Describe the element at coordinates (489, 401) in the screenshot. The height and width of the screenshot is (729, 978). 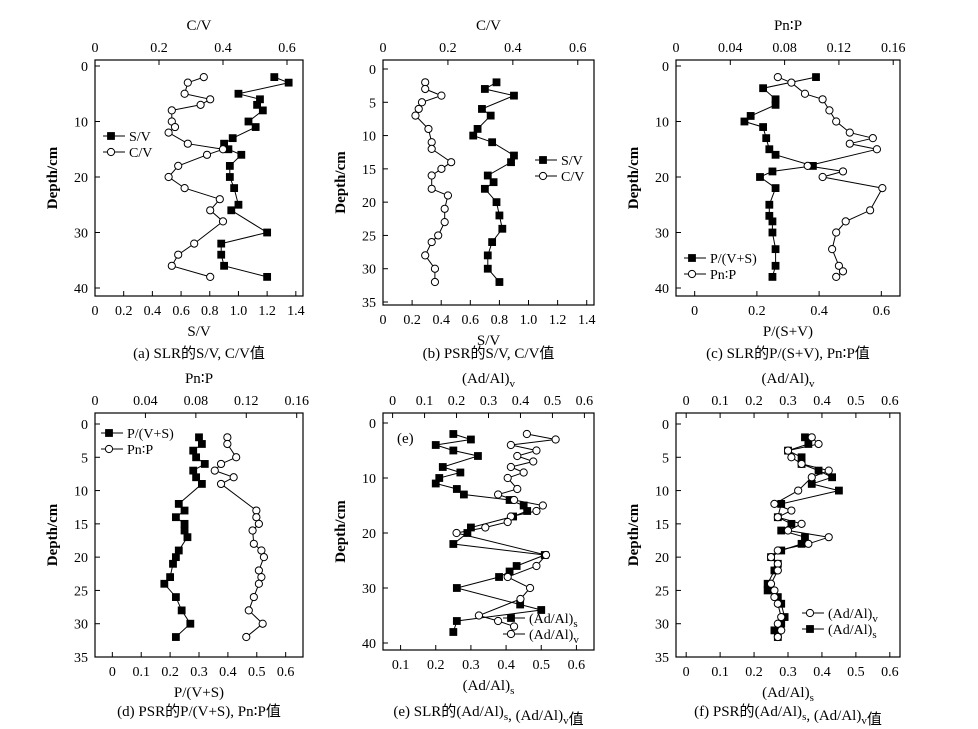
I see `top-tick-label: 0.3` at that location.